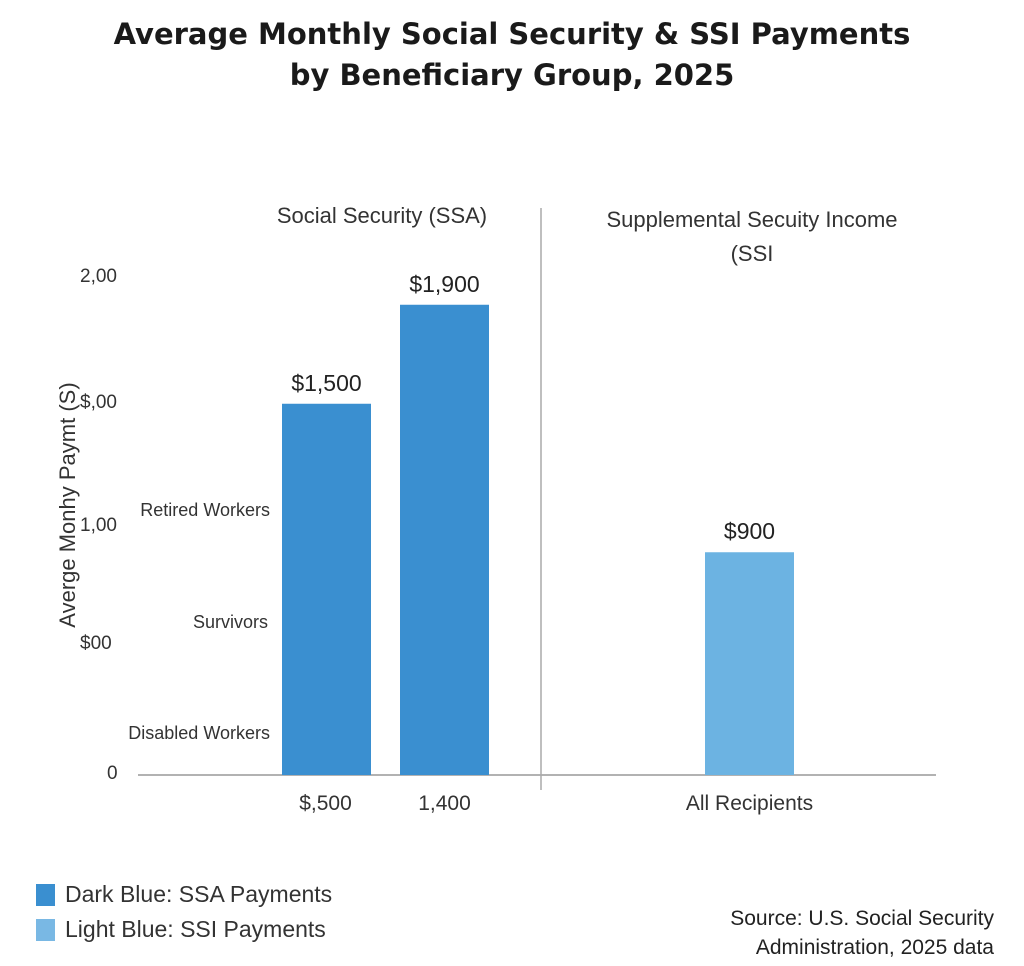 The width and height of the screenshot is (1024, 966). What do you see at coordinates (45, 894) in the screenshot?
I see `legend-swatch-ssa` at bounding box center [45, 894].